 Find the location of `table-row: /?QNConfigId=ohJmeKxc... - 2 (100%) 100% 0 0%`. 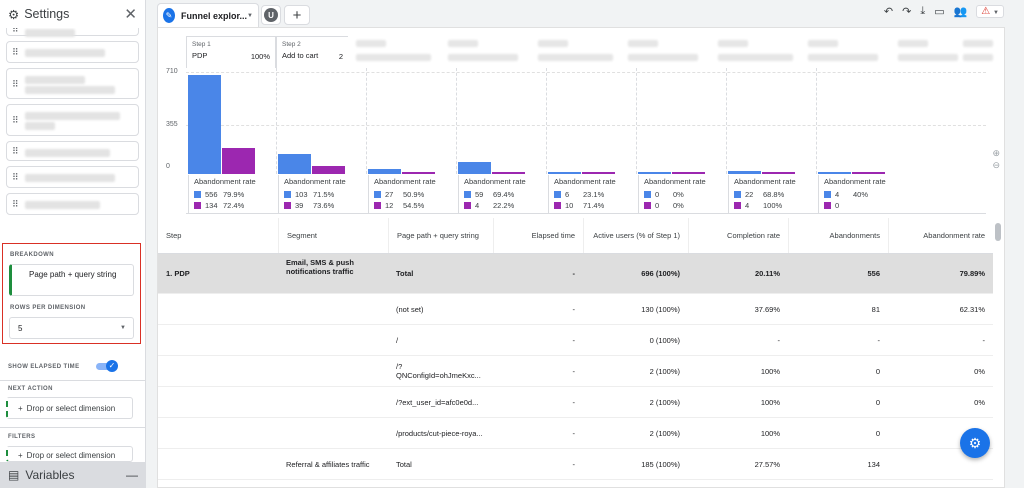

table-row: /?QNConfigId=ohJmeKxc... - 2 (100%) 100% 0 0% is located at coordinates (575, 371).